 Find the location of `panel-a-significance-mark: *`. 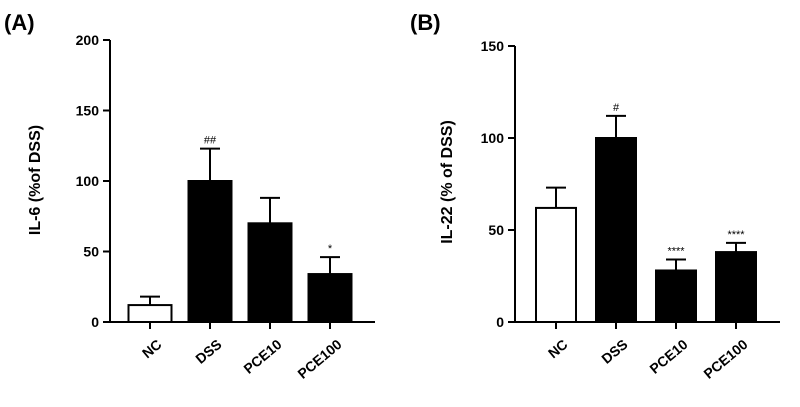

panel-a-significance-mark: * is located at coordinates (330, 249).